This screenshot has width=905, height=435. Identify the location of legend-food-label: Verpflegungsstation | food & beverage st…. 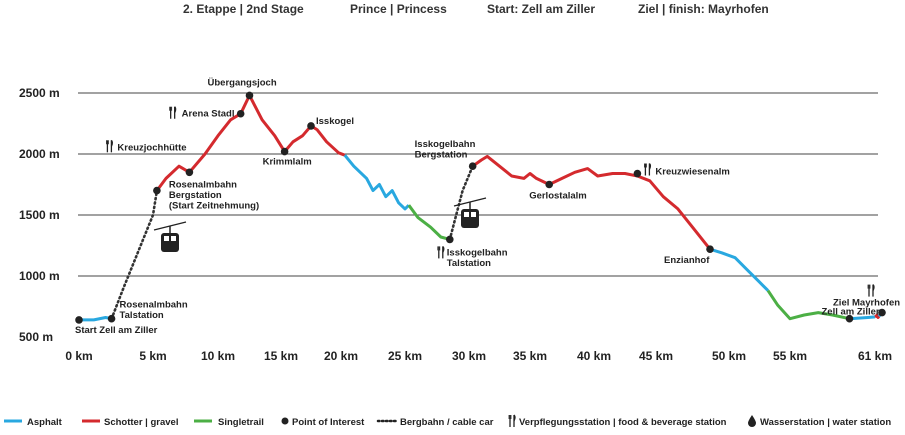
(623, 422).